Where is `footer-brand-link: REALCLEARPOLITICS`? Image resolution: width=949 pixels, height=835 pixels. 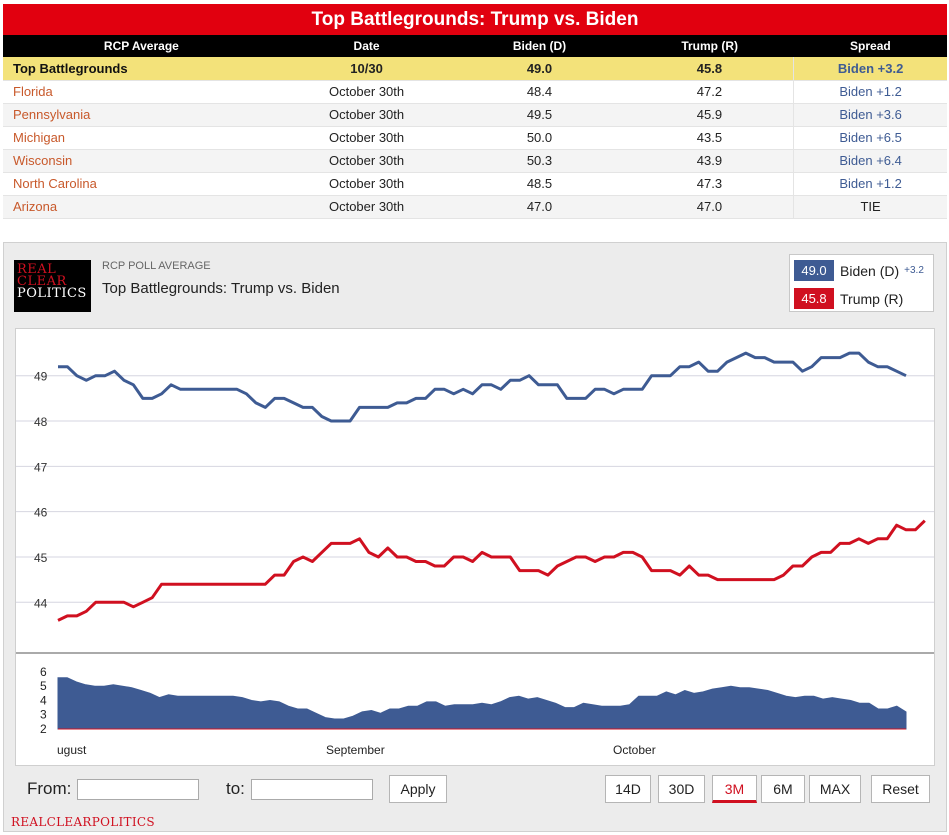 footer-brand-link: REALCLEARPOLITICS is located at coordinates (83, 822).